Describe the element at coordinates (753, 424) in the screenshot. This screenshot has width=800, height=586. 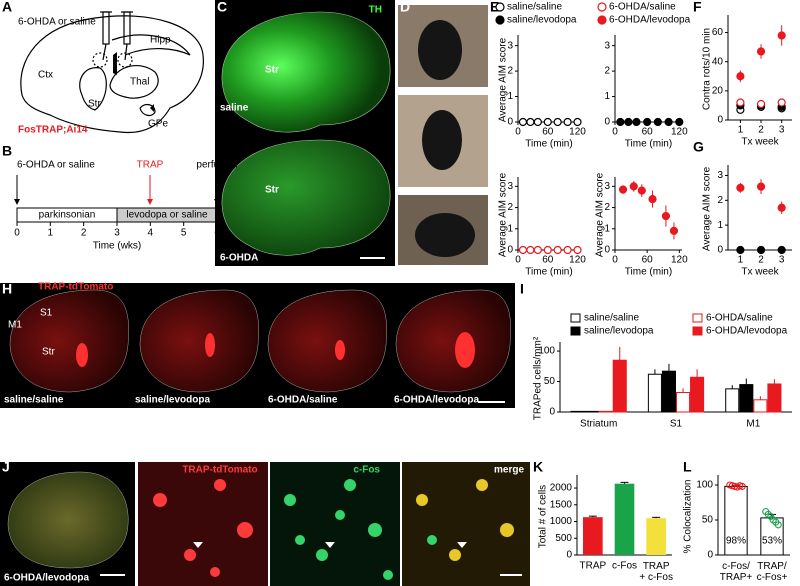
I see `x-tick-label: M1` at that location.